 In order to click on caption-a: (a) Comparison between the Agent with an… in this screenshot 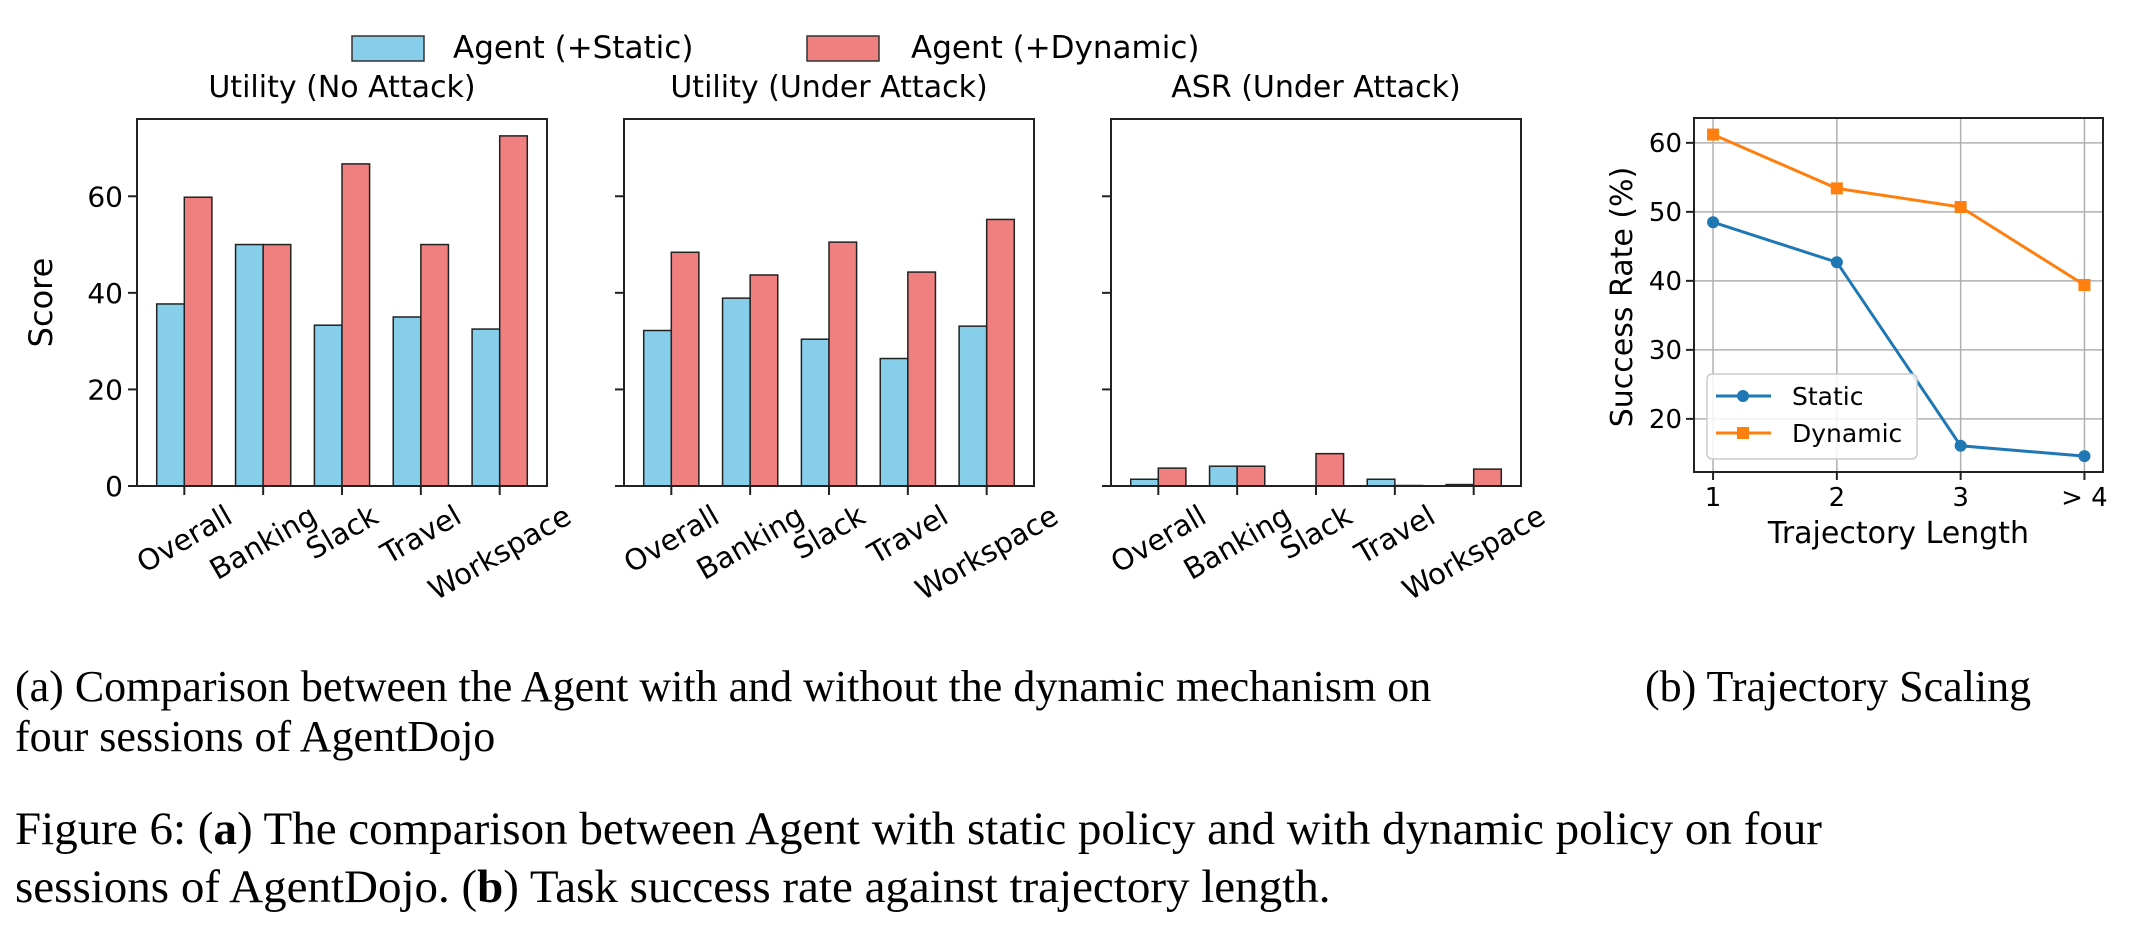, I will do `click(723, 712)`.